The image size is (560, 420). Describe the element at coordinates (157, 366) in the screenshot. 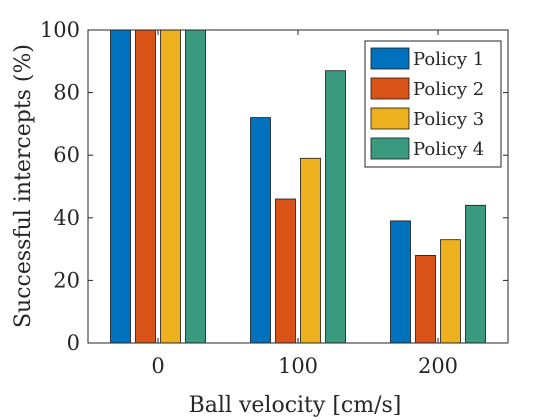

I see `x-tick-label: 0` at that location.